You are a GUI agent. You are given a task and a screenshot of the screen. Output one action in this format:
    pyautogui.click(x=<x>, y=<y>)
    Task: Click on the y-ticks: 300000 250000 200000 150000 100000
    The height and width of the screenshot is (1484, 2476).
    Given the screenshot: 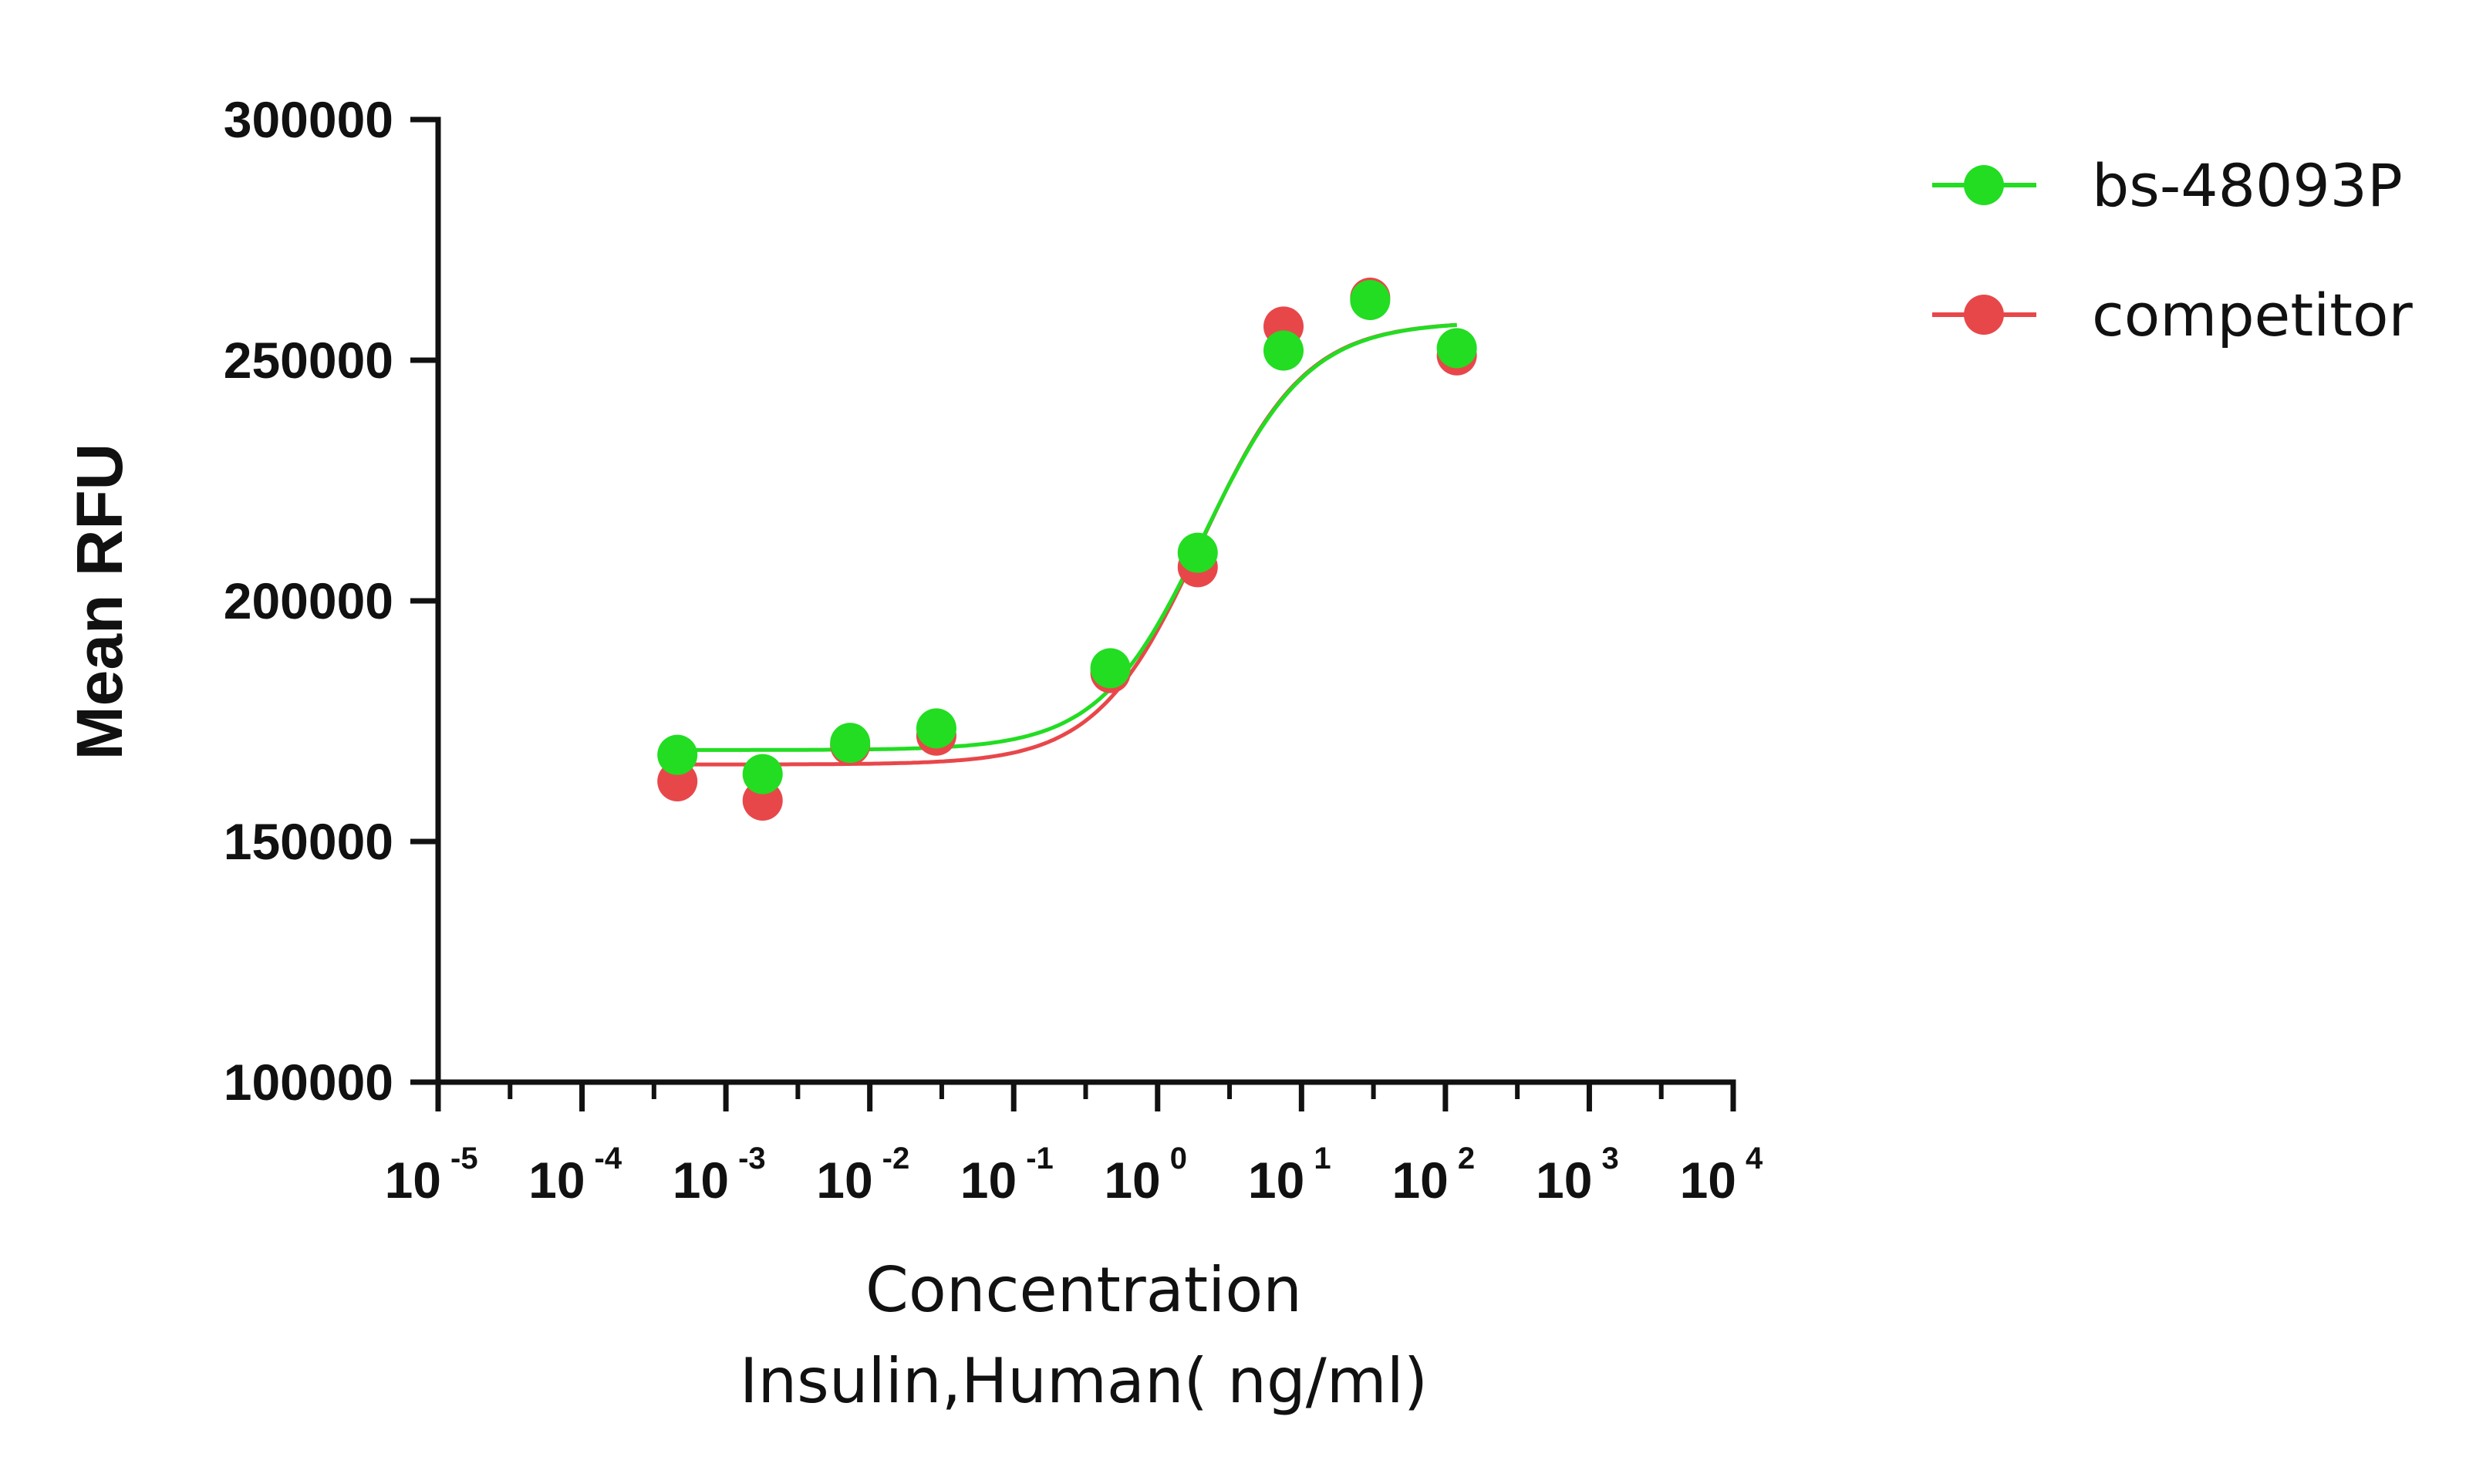 What is the action you would take?
    pyautogui.click(x=331, y=601)
    